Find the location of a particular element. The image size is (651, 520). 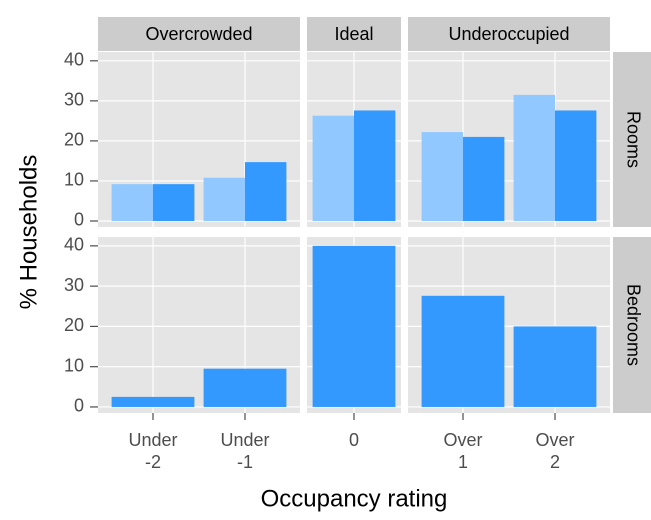

row-strip-label: Rooms is located at coordinates (633, 139).